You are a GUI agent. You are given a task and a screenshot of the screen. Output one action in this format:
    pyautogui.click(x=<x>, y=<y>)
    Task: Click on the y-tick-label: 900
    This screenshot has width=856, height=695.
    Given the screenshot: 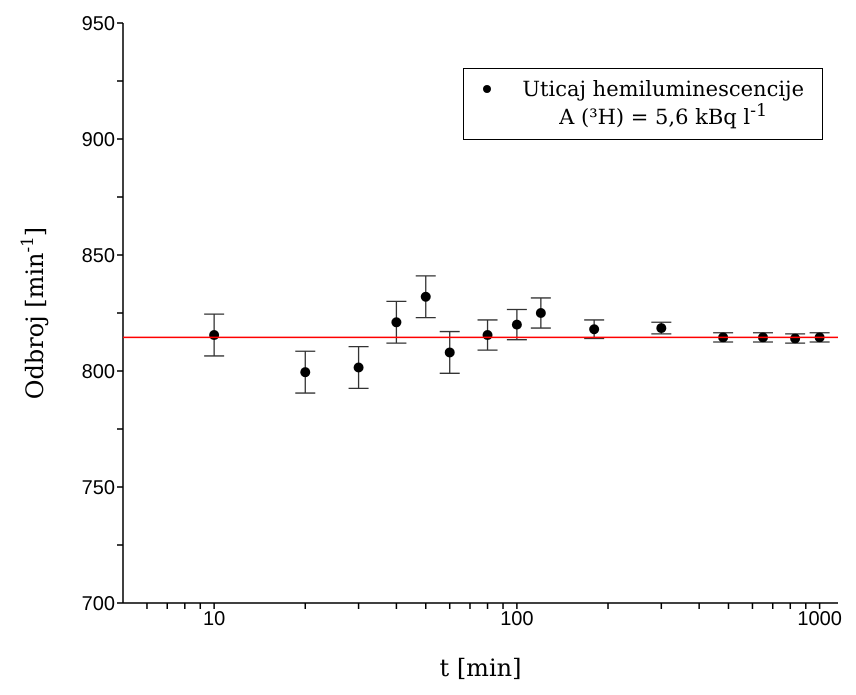 What is the action you would take?
    pyautogui.click(x=98, y=140)
    